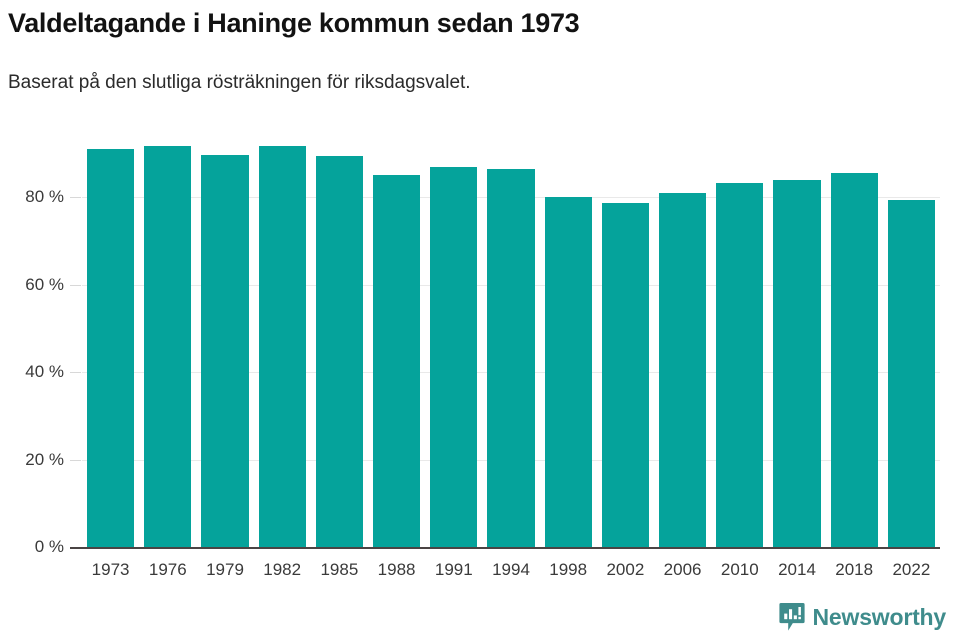 The width and height of the screenshot is (960, 640). What do you see at coordinates (797, 569) in the screenshot?
I see `x-axis-tick-label: 2014` at bounding box center [797, 569].